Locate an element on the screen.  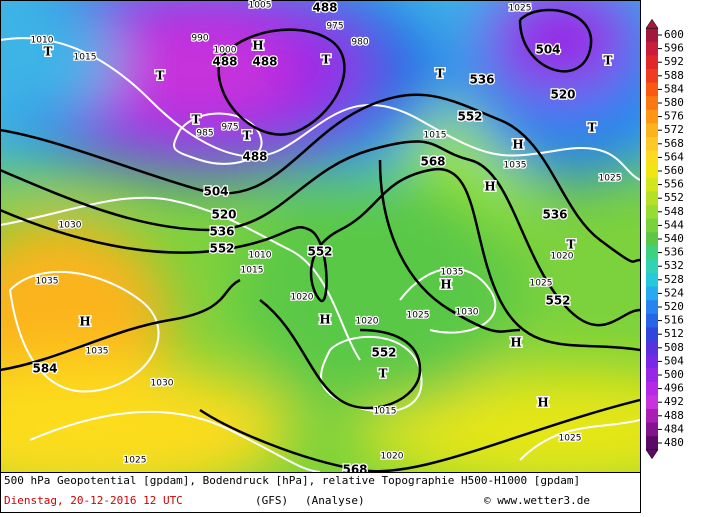
legend-label: 516 is located at coordinates (674, 320).